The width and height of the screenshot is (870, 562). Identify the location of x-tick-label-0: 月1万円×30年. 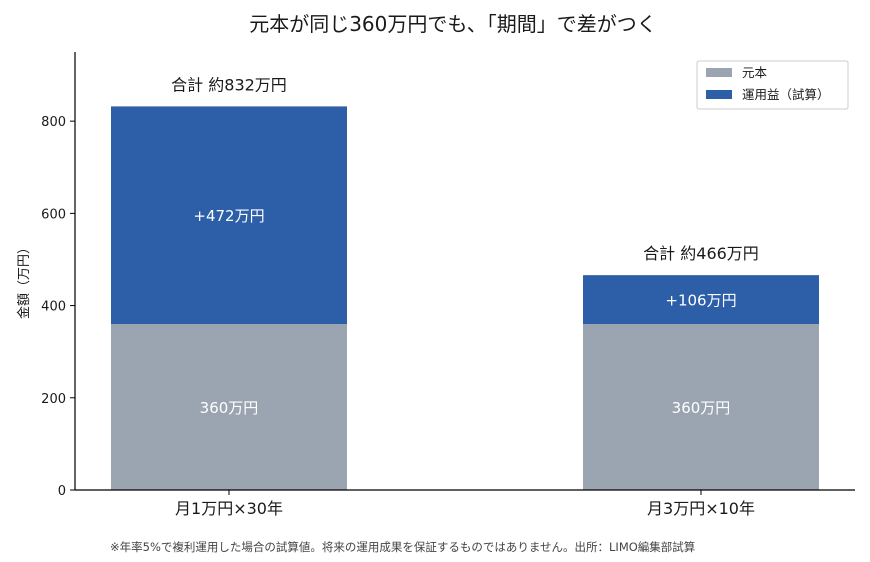
(229, 508).